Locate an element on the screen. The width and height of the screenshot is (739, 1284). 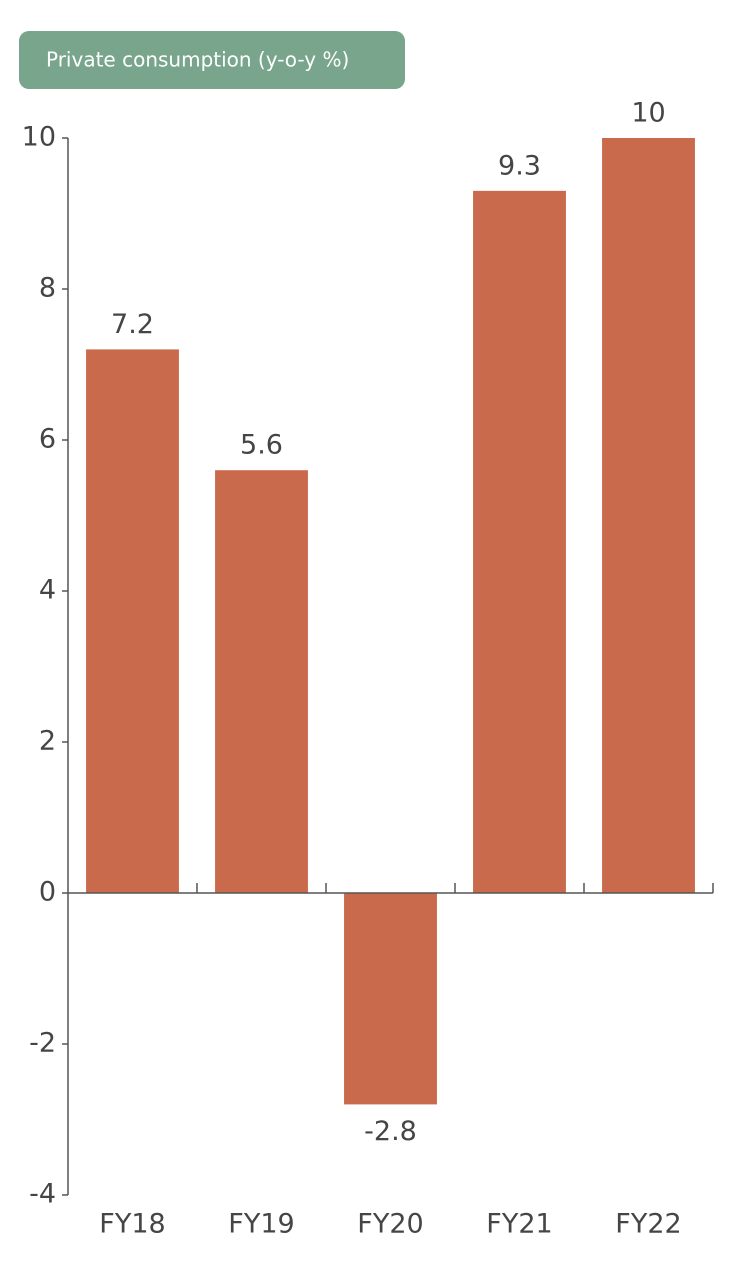
y-tick-label: 2 is located at coordinates (47, 741).